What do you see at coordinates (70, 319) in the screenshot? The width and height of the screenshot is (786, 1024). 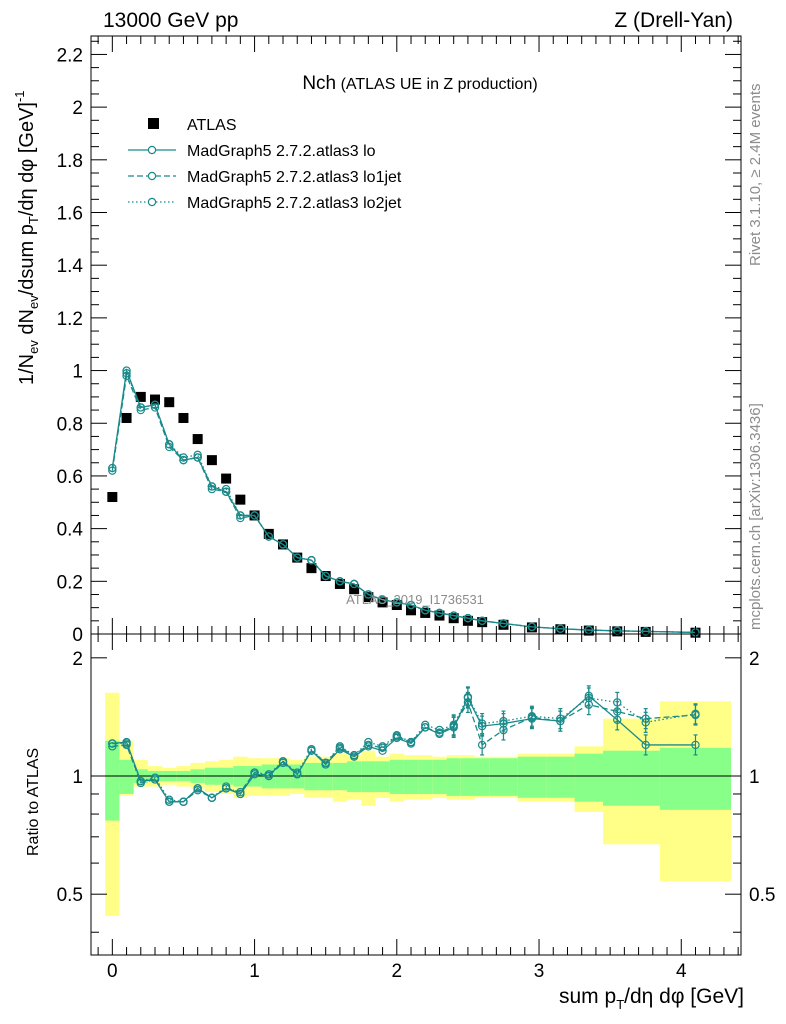 I see `y-tick-label: 1.2` at bounding box center [70, 319].